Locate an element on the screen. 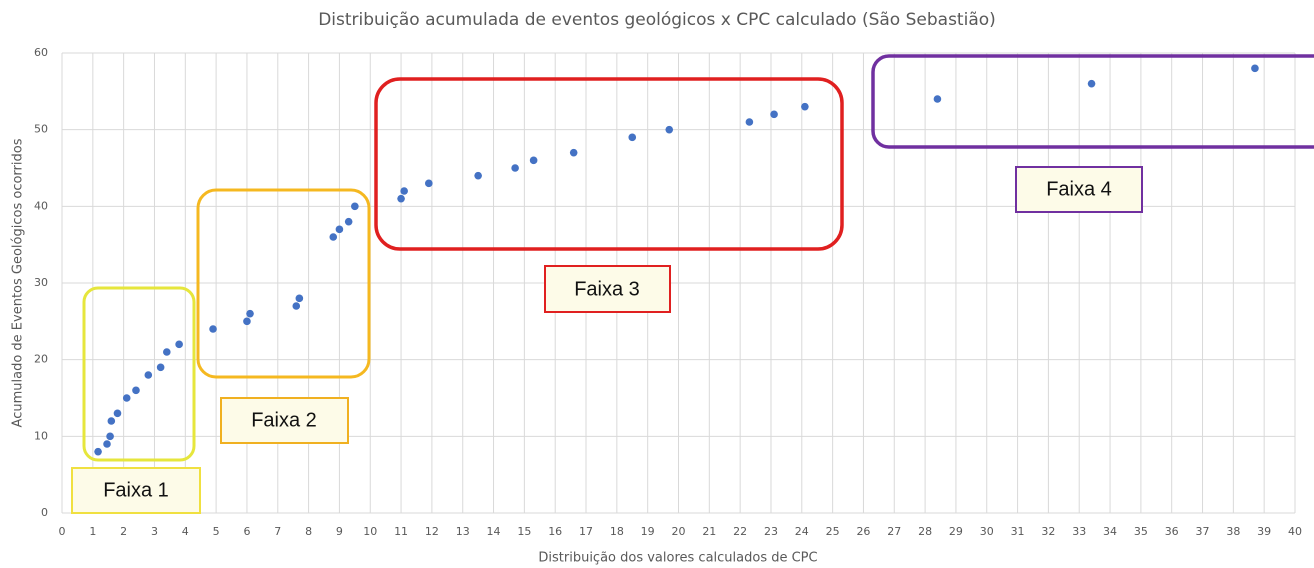  x-tick-label: 34 is located at coordinates (1110, 531).